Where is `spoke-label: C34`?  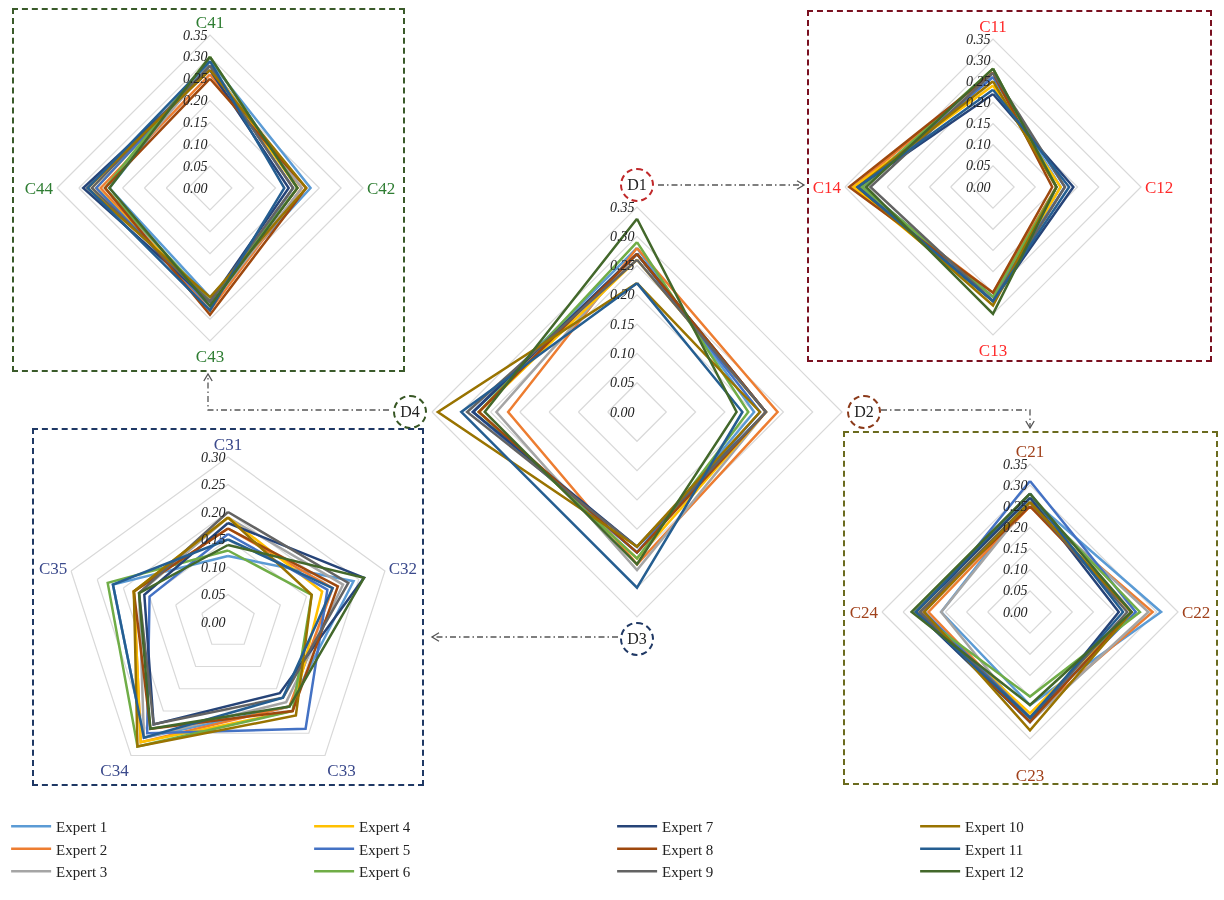 spoke-label: C34 is located at coordinates (115, 770).